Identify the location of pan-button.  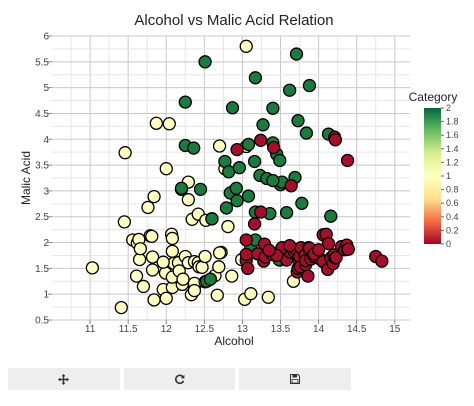
(64, 379).